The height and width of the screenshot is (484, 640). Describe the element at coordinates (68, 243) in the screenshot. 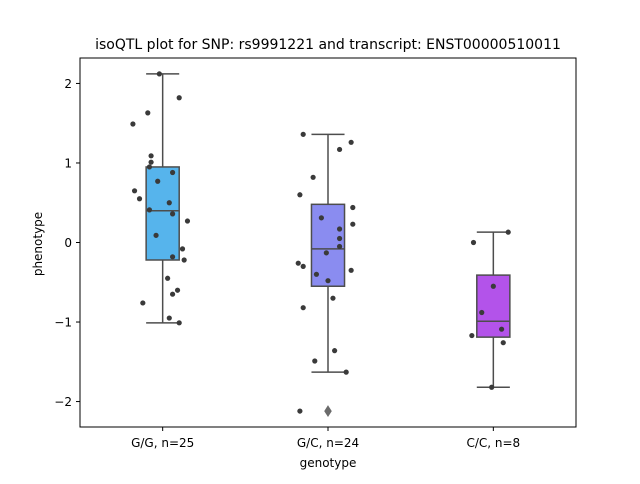

I see `y-tick-label-3: 0` at that location.